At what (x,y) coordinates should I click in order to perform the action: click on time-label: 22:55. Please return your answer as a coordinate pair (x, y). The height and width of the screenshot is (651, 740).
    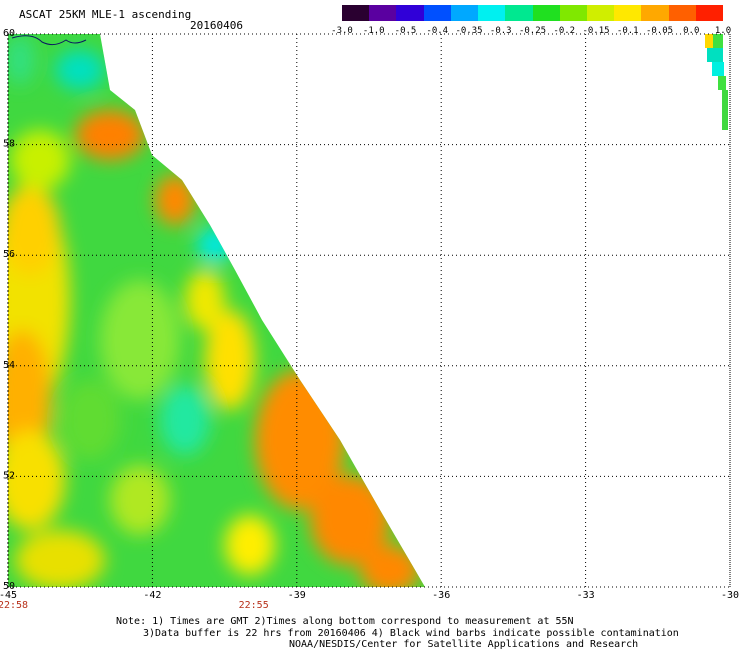
    Looking at the image, I should click on (254, 605).